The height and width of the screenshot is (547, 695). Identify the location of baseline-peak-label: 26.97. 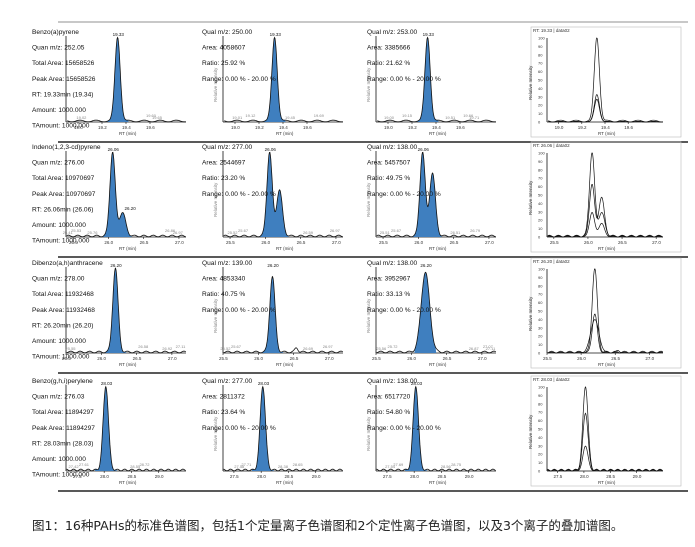
(335, 230).